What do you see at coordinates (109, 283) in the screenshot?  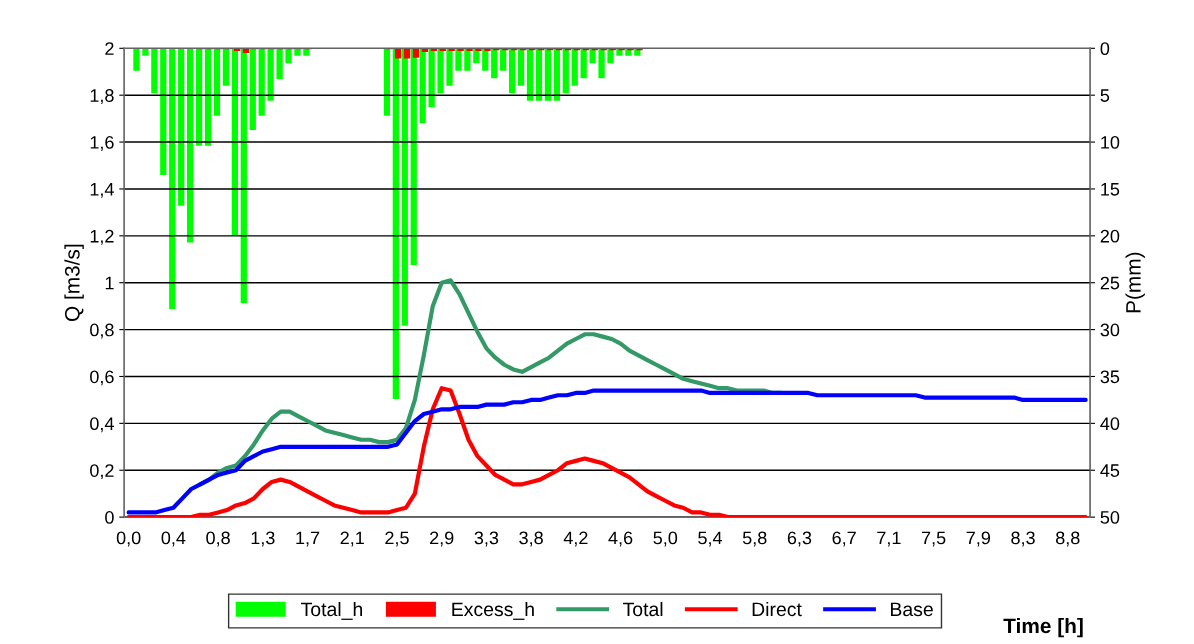 I see `y-tick-label: 1` at bounding box center [109, 283].